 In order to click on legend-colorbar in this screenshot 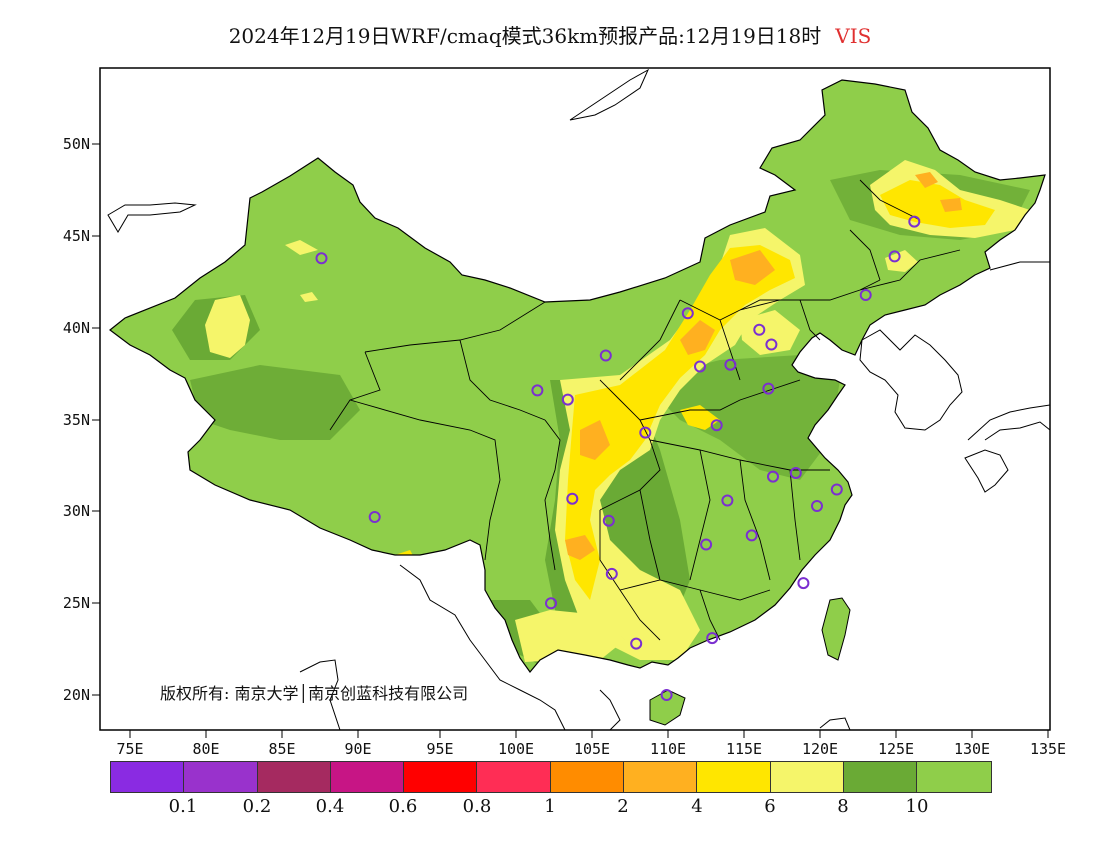, I will do `click(551, 777)`.